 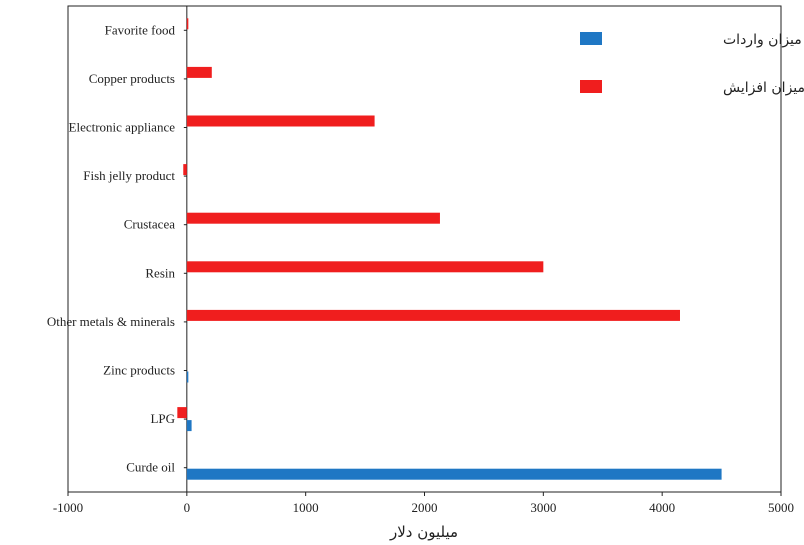 I want to click on category-label: Favorite food, so click(x=140, y=29).